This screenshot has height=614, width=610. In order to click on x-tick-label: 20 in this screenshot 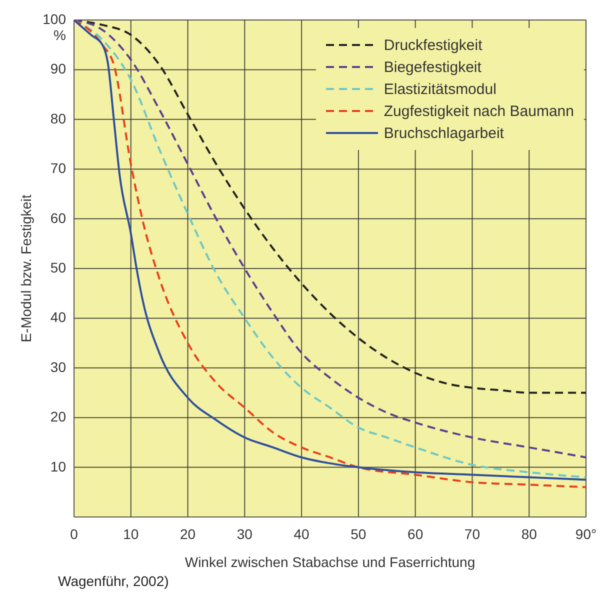, I will do `click(188, 534)`.